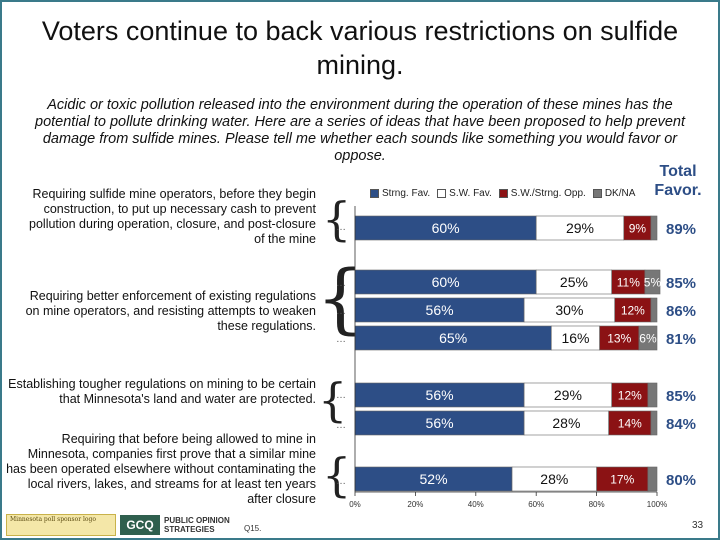 This screenshot has width=720, height=540. I want to click on legend-swatch-sw-fav, so click(442, 193).